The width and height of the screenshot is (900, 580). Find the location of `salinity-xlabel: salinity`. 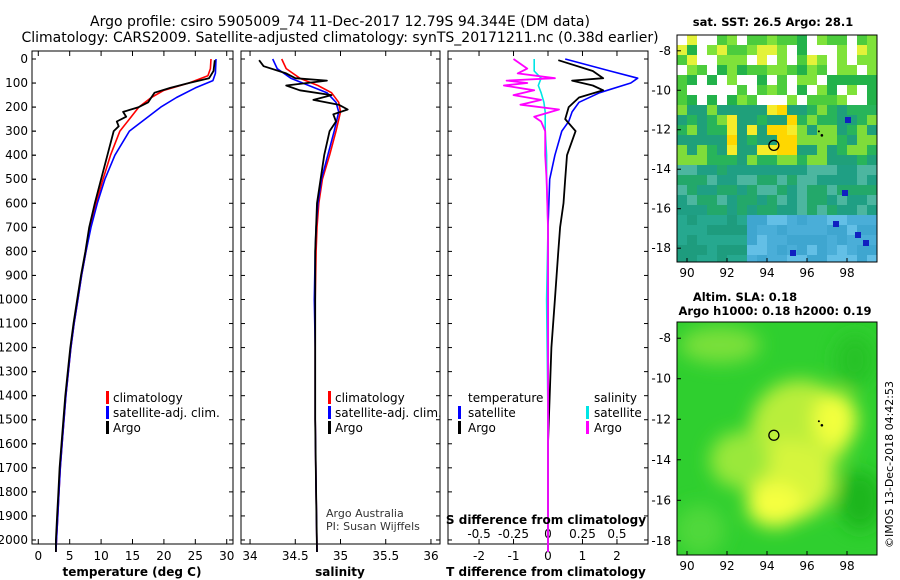

salinity-xlabel: salinity is located at coordinates (340, 572).